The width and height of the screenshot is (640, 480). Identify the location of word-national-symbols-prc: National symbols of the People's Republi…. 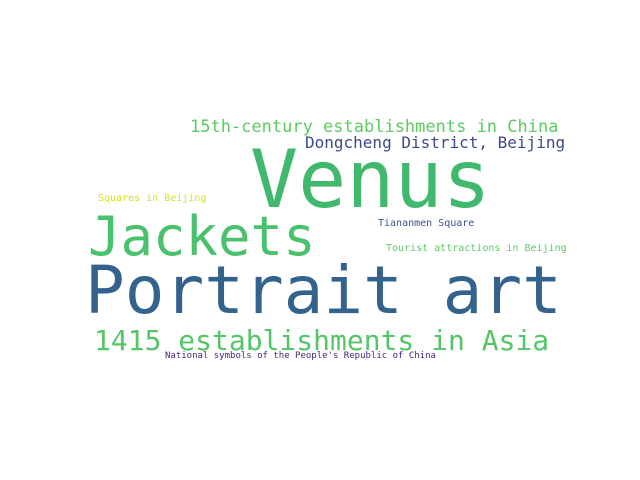
(300, 356).